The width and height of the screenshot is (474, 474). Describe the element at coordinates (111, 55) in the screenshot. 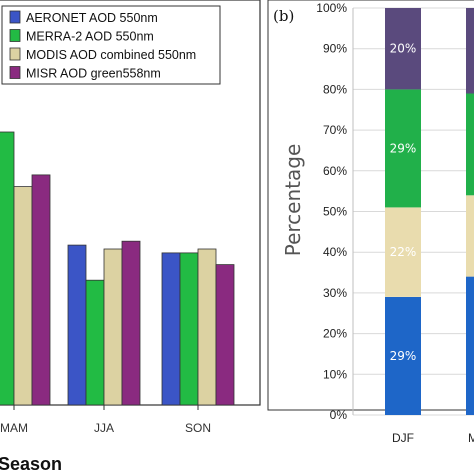

I see `legend-label-modis-aod-combined-550nm: MODIS AOD combined 550nm` at that location.